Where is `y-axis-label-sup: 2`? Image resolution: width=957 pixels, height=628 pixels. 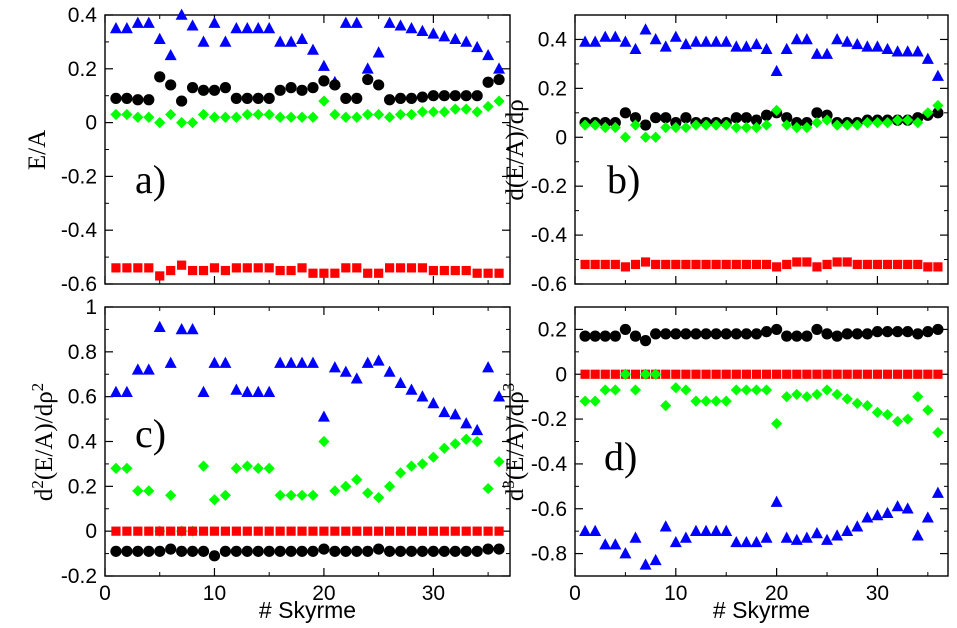 y-axis-label-sup: 2 is located at coordinates (37, 387).